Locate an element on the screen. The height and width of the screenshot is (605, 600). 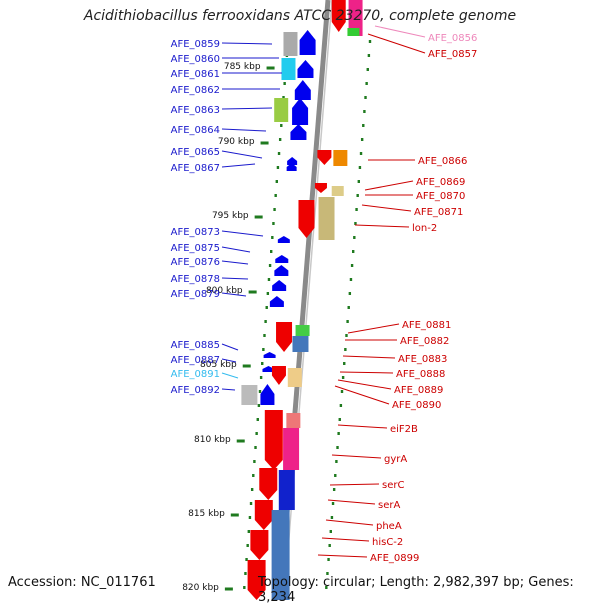
gene-label-right: AFE_0890 is located at coordinates (416, 405).